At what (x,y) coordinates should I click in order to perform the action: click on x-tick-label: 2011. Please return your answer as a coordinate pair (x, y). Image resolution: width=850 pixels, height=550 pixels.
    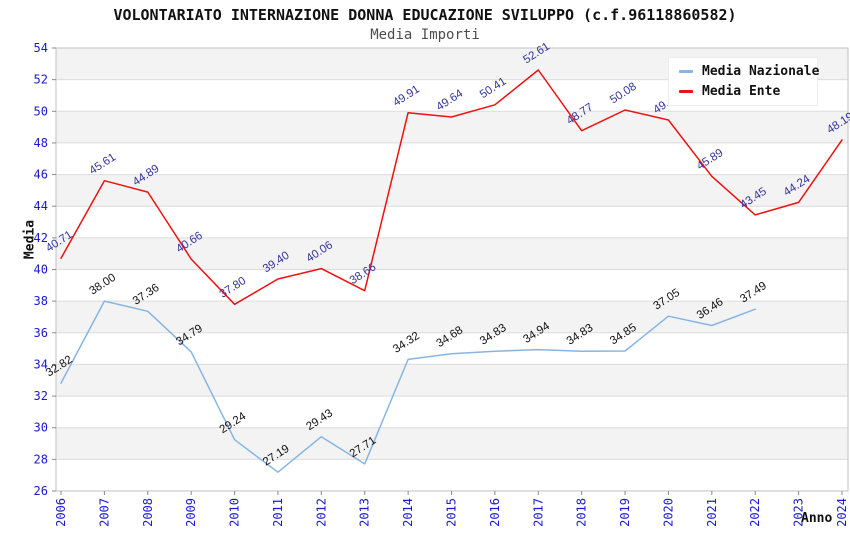
    Looking at the image, I should click on (278, 512).